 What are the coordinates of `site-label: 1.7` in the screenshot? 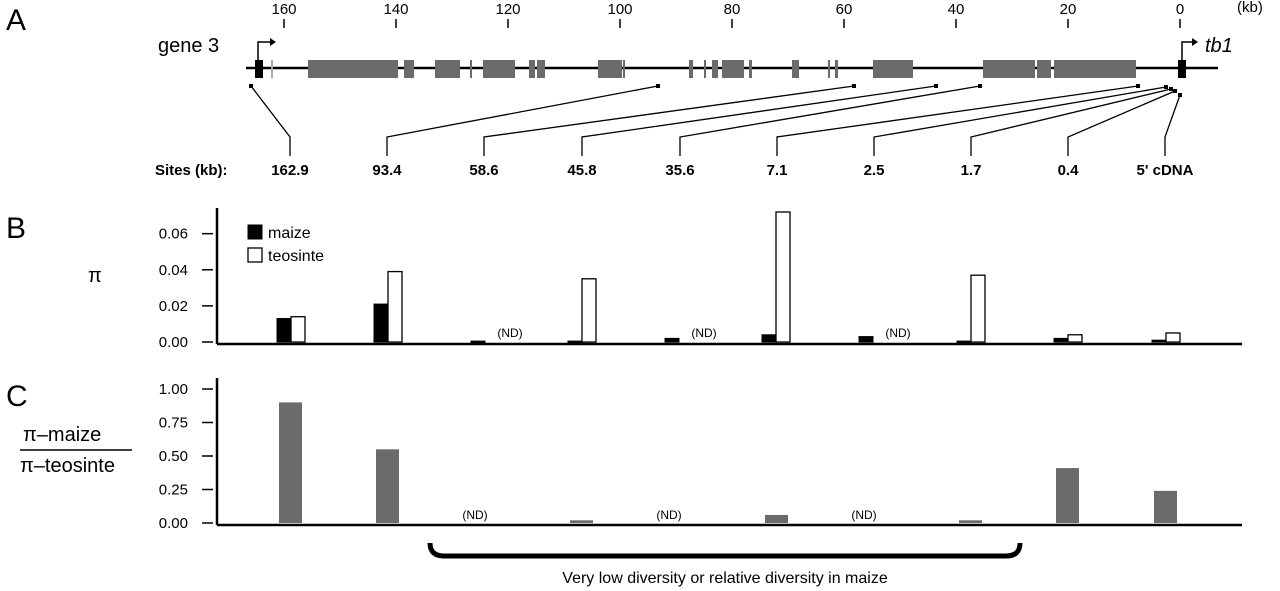 It's located at (971, 170).